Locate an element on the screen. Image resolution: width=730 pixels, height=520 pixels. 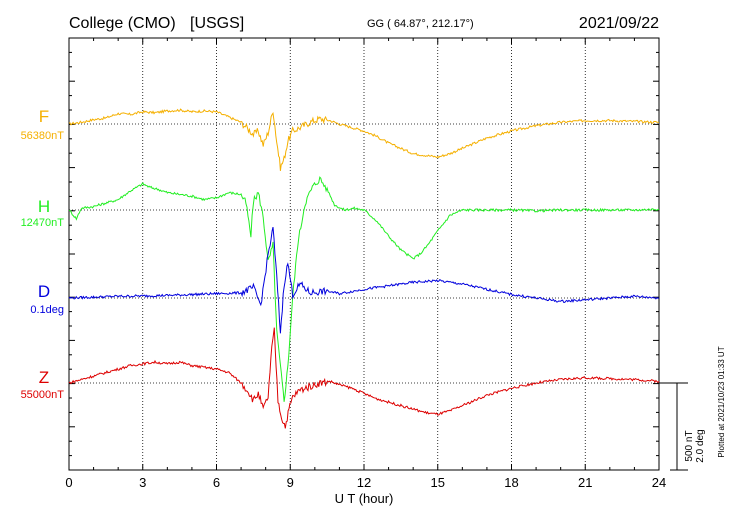
series-baseline-H: 12470nT is located at coordinates (43, 223).